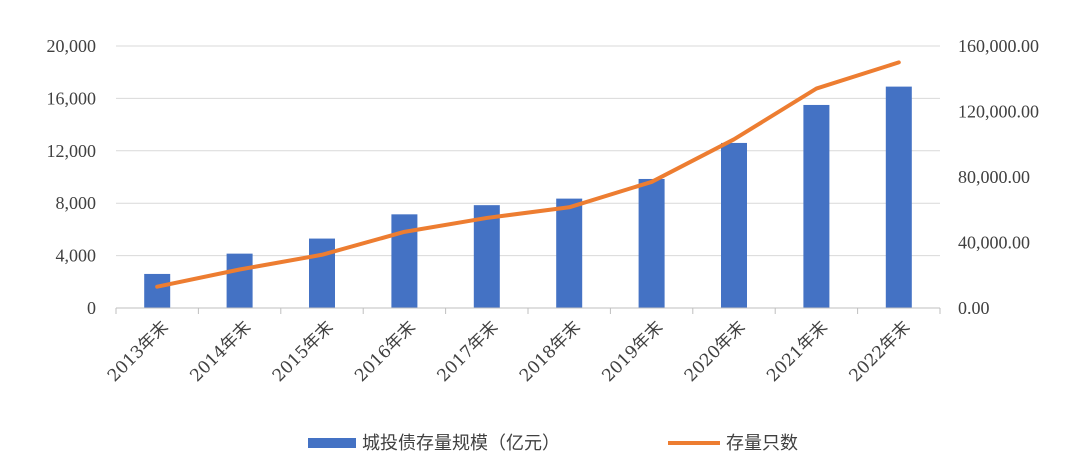 The width and height of the screenshot is (1080, 475). What do you see at coordinates (385, 351) in the screenshot?
I see `x-tick-label: 2016年末` at bounding box center [385, 351].